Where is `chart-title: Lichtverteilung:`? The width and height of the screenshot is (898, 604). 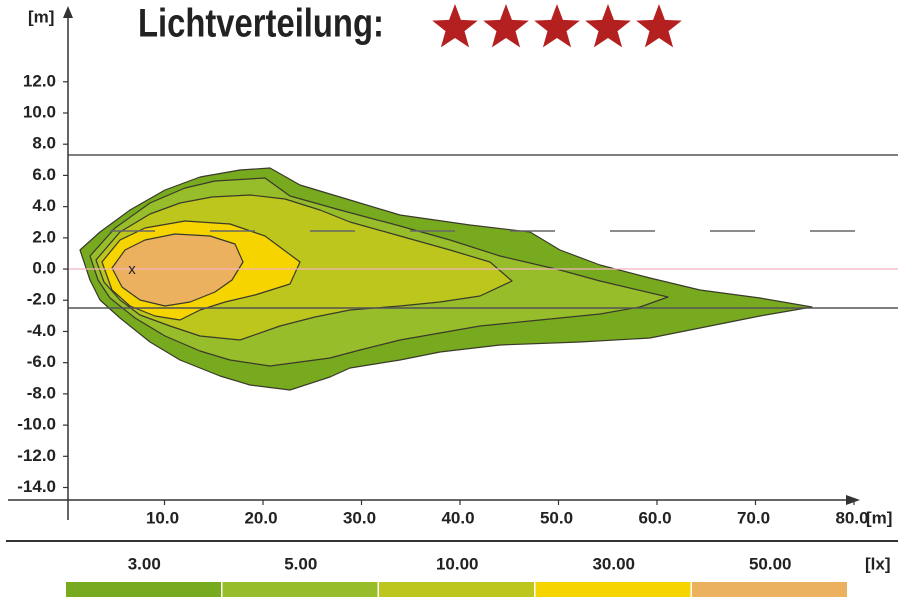 chart-title: Lichtverteilung: is located at coordinates (261, 22).